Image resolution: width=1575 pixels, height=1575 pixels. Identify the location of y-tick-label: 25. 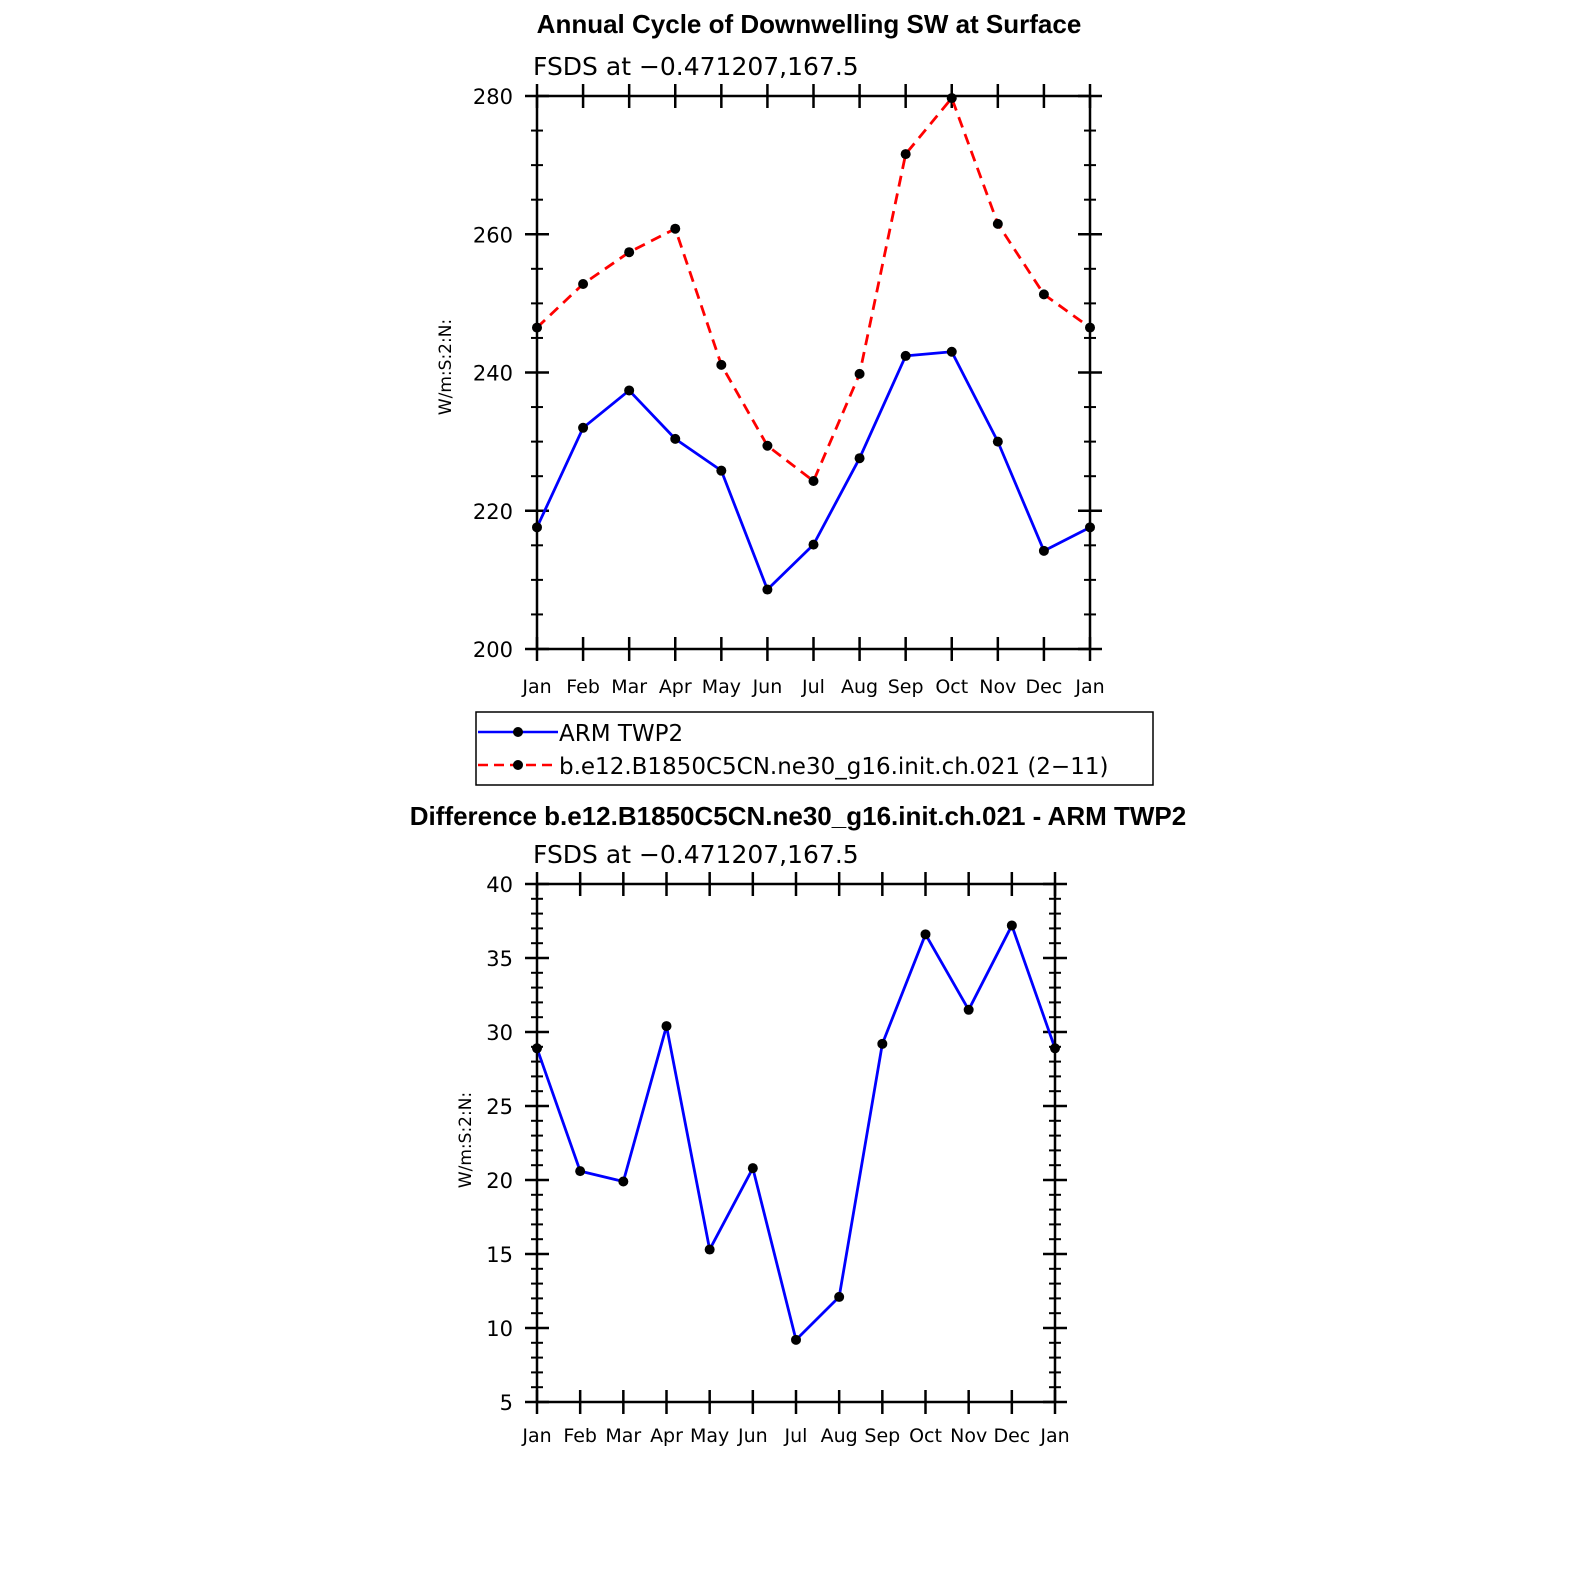
(499, 1107).